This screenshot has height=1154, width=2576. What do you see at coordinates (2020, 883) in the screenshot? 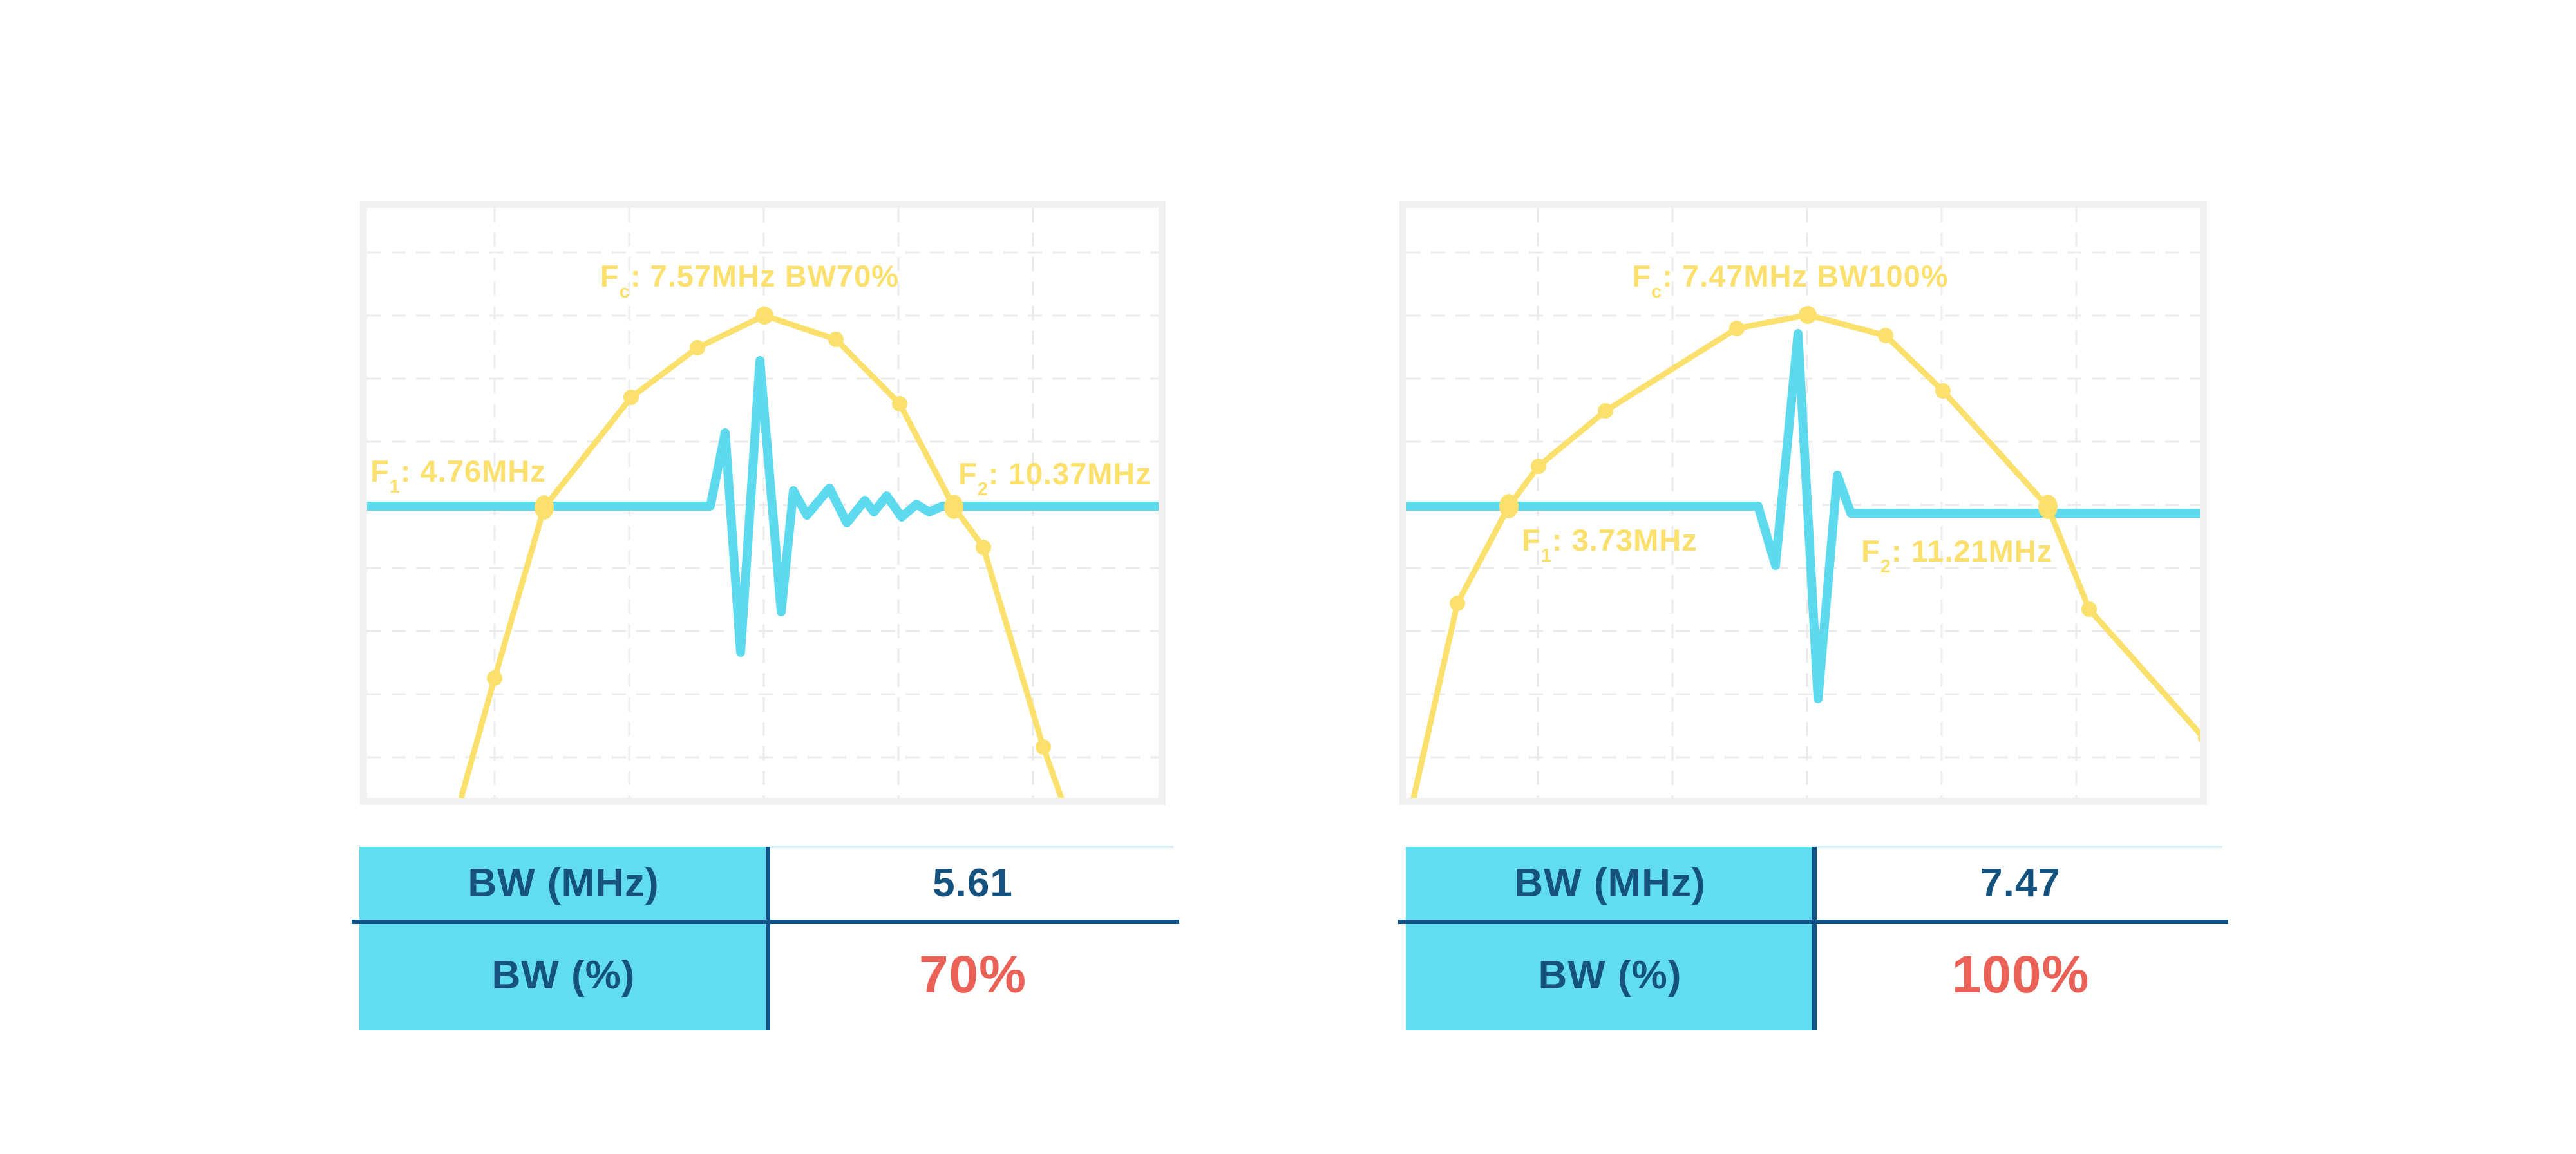
I see `bw-mhz-value-cell: 7.47` at bounding box center [2020, 883].